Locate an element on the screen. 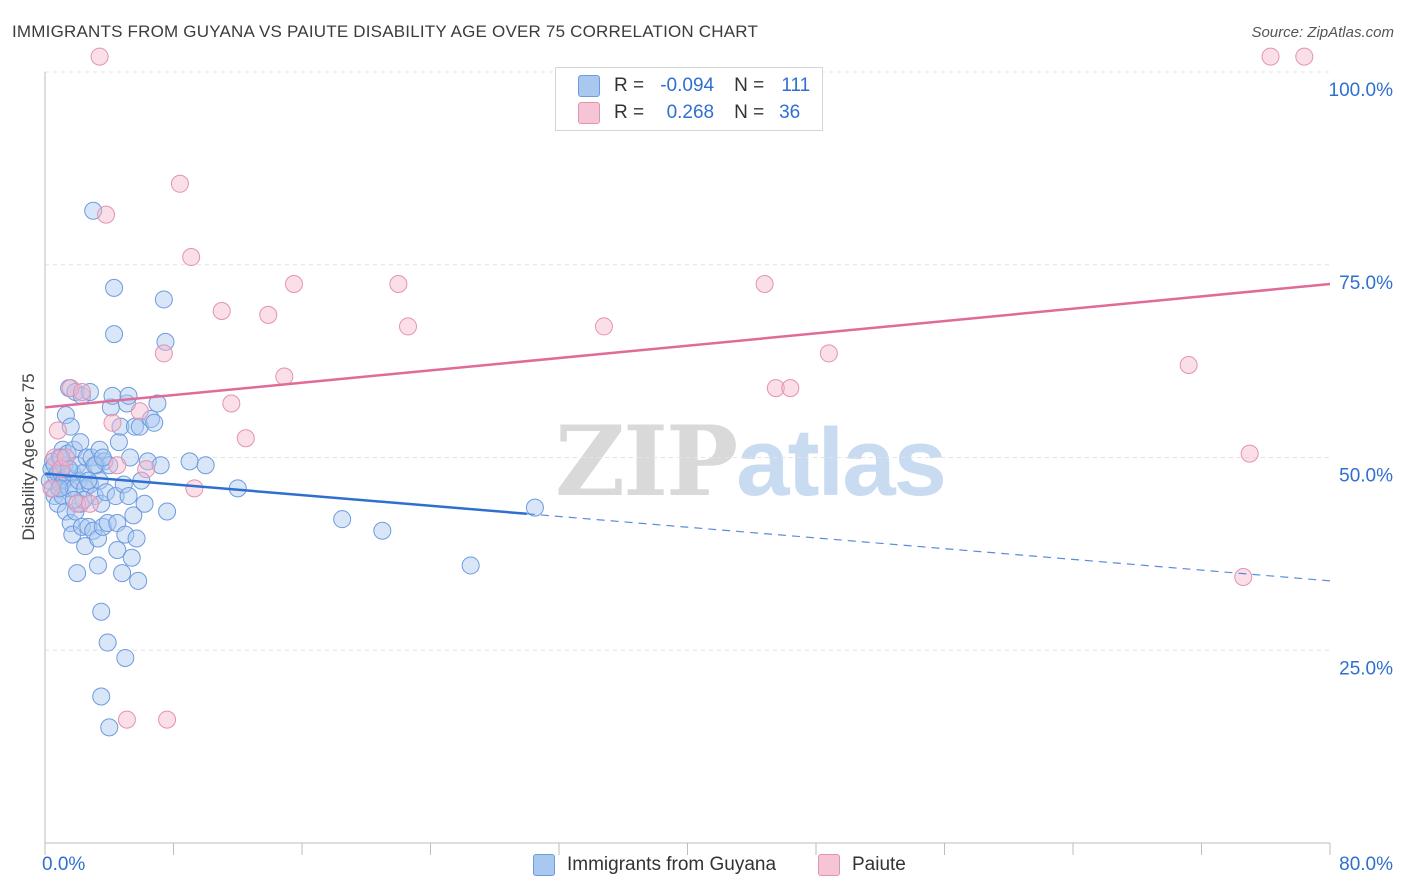  stats-row-paiute: R = 0.268 N = 36 is located at coordinates (689, 113).